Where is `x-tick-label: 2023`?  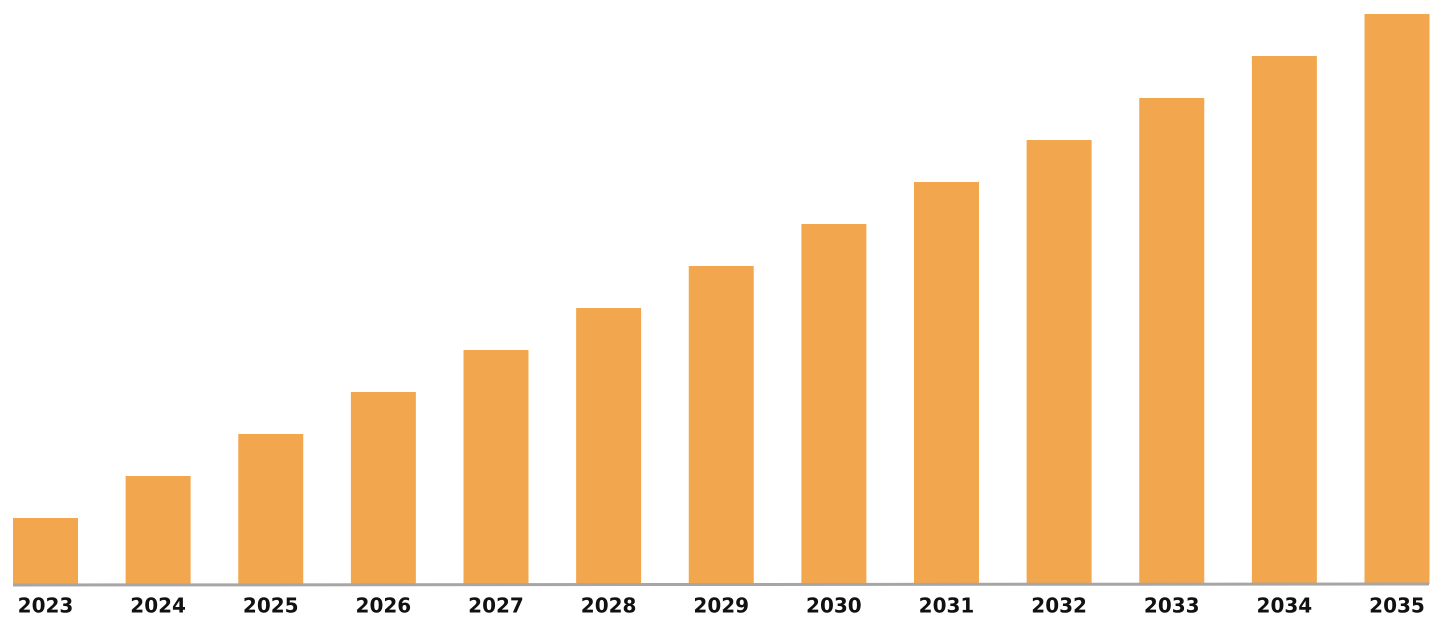 x-tick-label: 2023 is located at coordinates (46, 606).